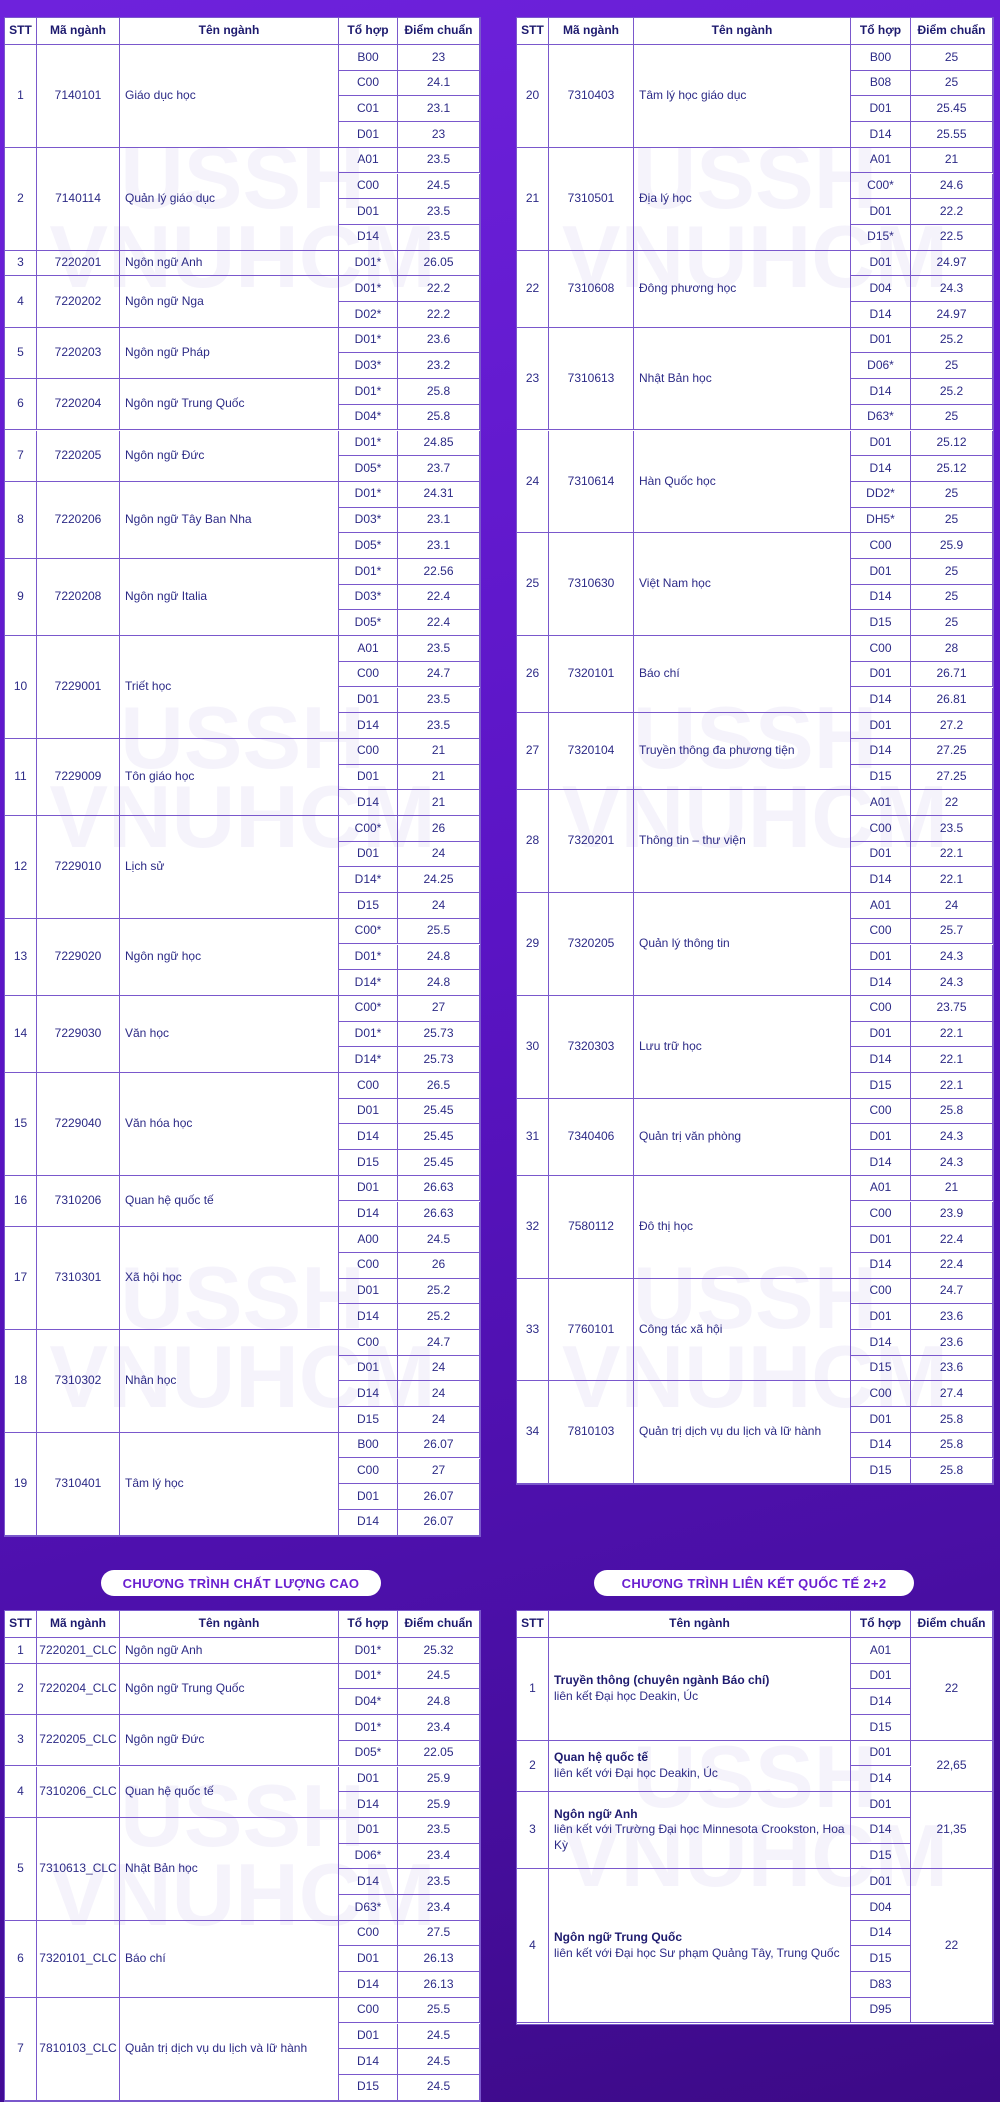  What do you see at coordinates (533, 379) in the screenshot?
I see `stt-cell: 23` at bounding box center [533, 379].